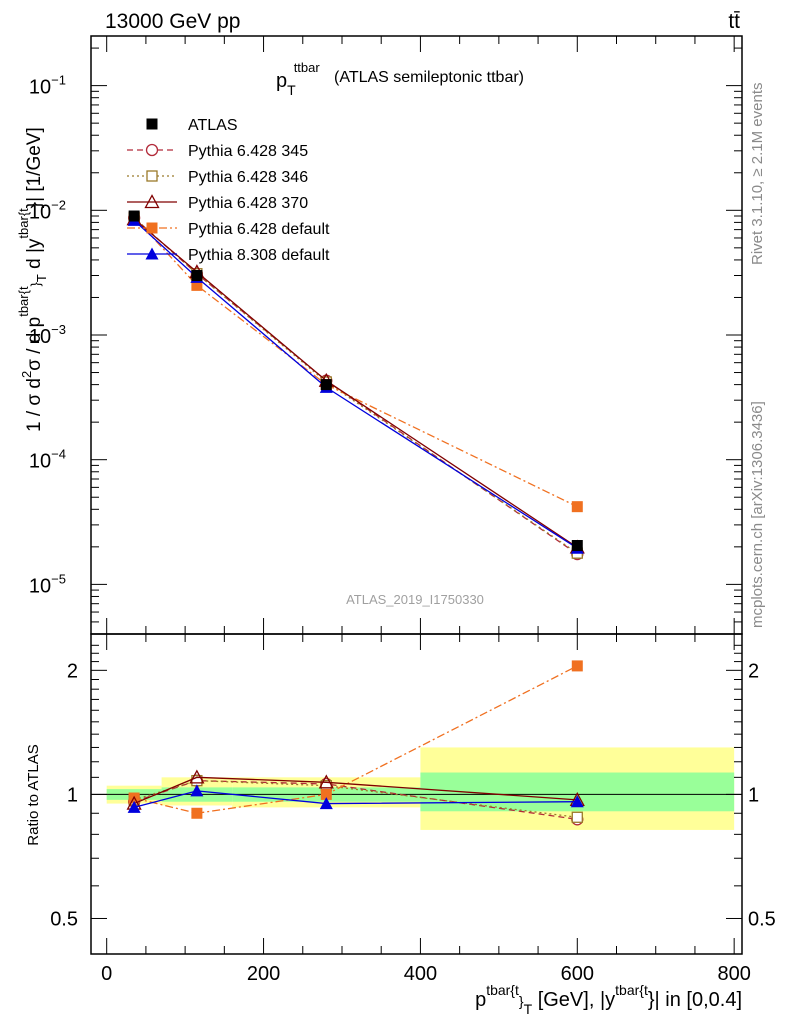 The height and width of the screenshot is (1029, 786). What do you see at coordinates (72, 671) in the screenshot?
I see `ratio-y-tick-label: 2` at bounding box center [72, 671].